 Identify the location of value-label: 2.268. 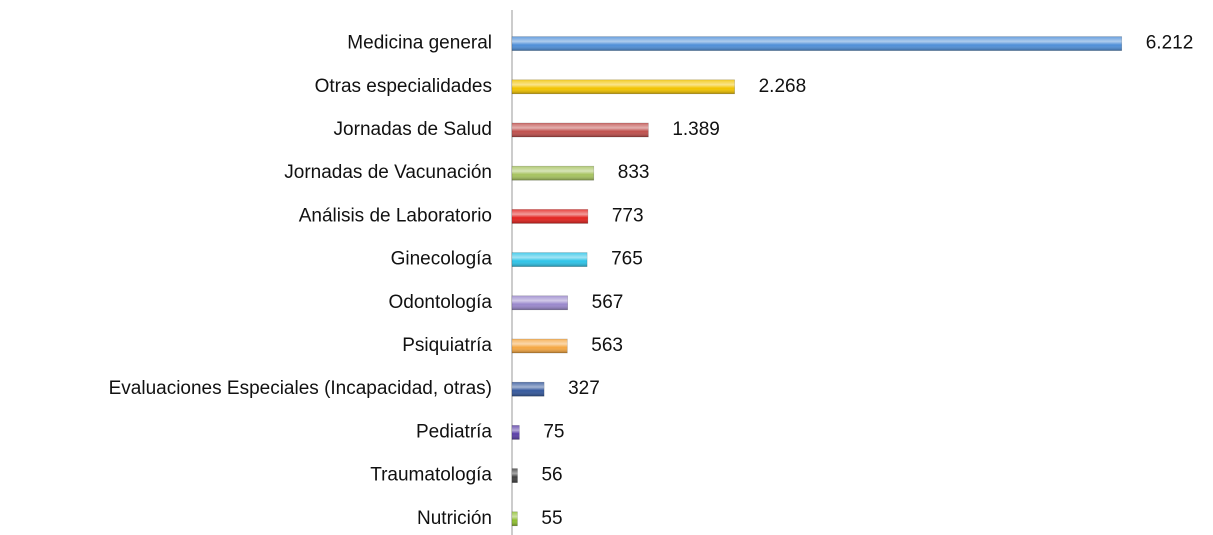
(783, 86).